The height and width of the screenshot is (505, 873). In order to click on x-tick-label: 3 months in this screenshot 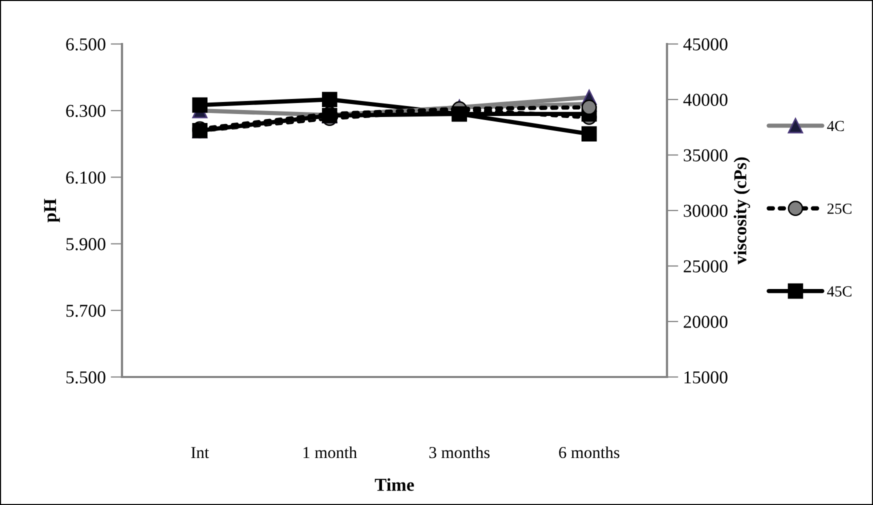, I will do `click(459, 452)`.